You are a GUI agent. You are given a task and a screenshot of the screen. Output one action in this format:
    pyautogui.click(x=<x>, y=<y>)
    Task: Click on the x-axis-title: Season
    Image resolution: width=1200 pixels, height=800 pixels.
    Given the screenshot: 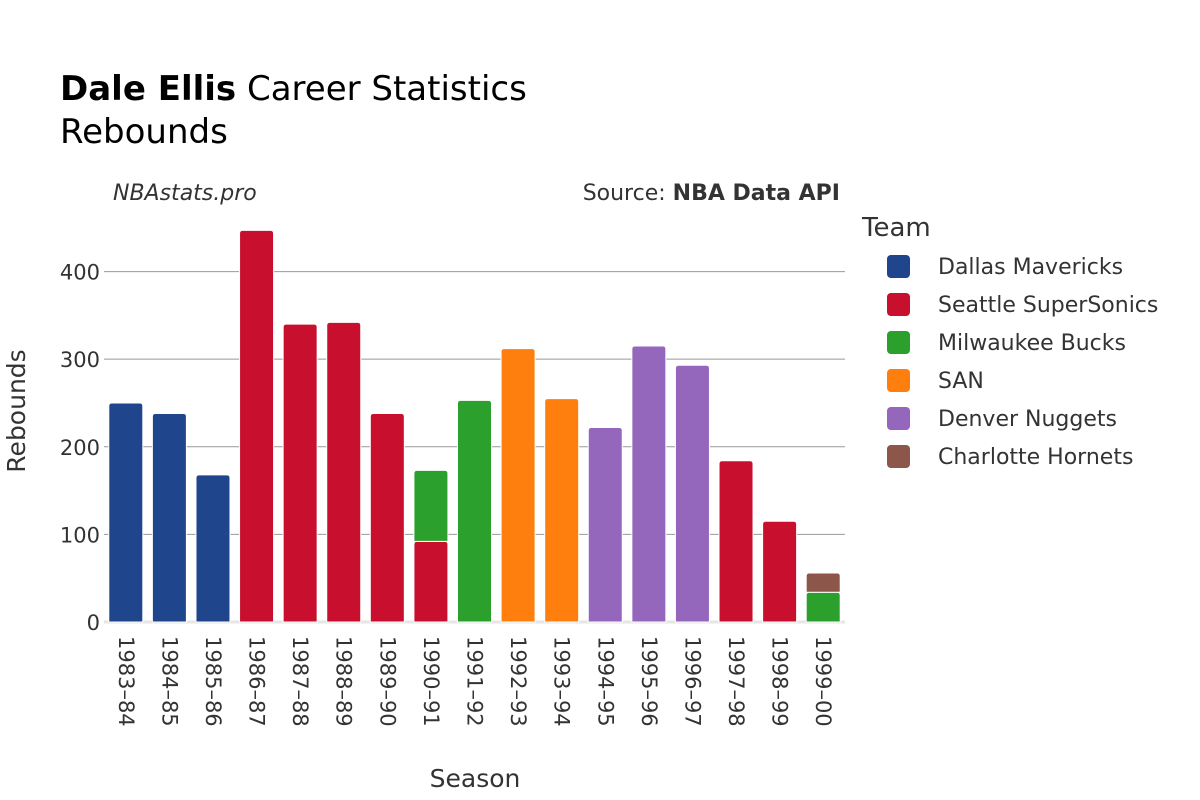 What is the action you would take?
    pyautogui.click(x=475, y=778)
    